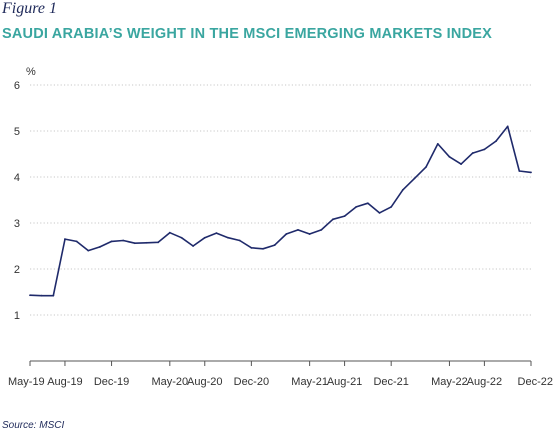  I want to click on y-axis-unit-label: %, so click(31, 72).